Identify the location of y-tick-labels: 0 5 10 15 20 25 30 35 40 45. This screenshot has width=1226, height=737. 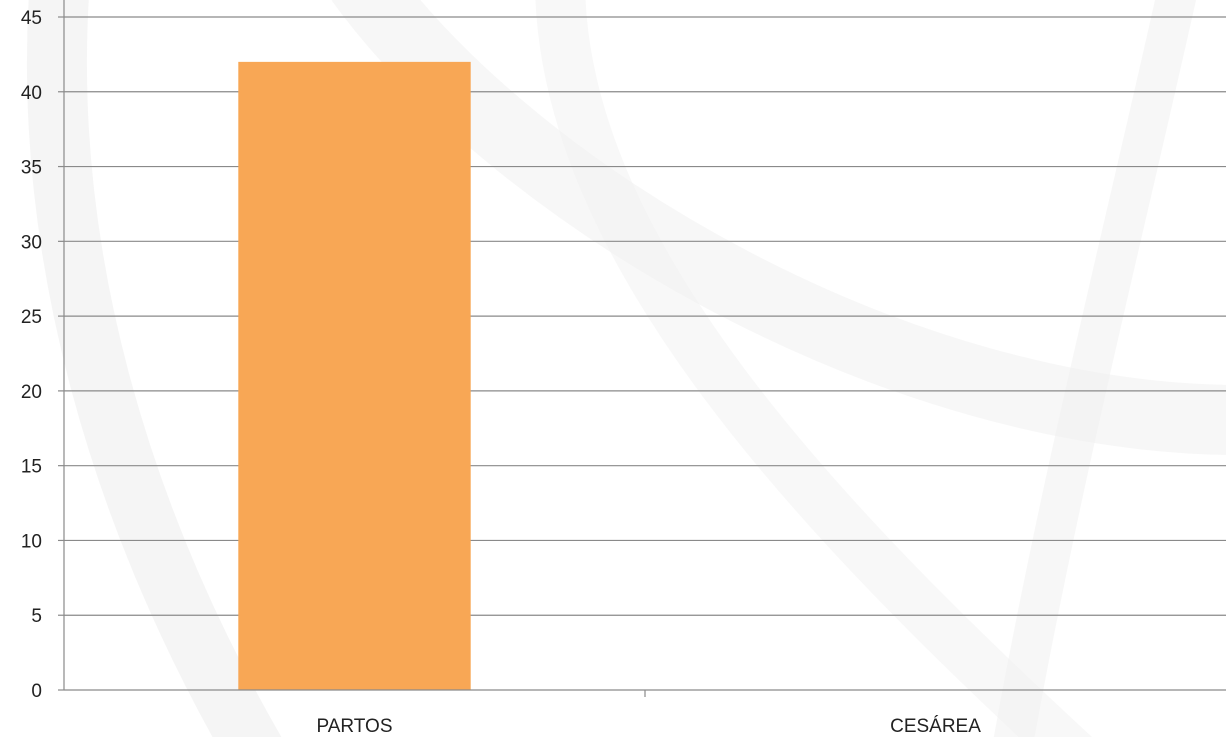
(31, 355).